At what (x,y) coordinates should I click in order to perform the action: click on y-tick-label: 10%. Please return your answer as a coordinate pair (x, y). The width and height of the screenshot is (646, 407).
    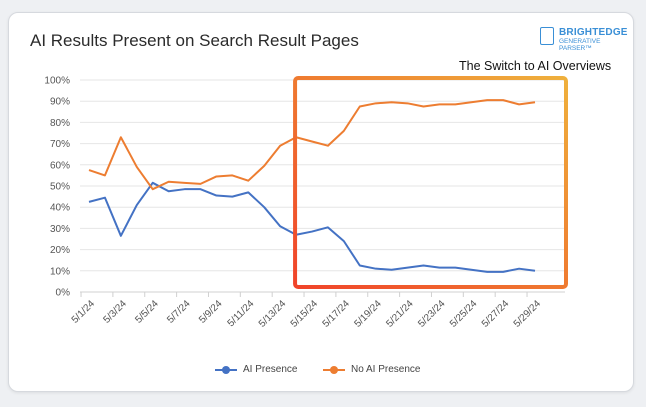
    Looking at the image, I should click on (60, 271).